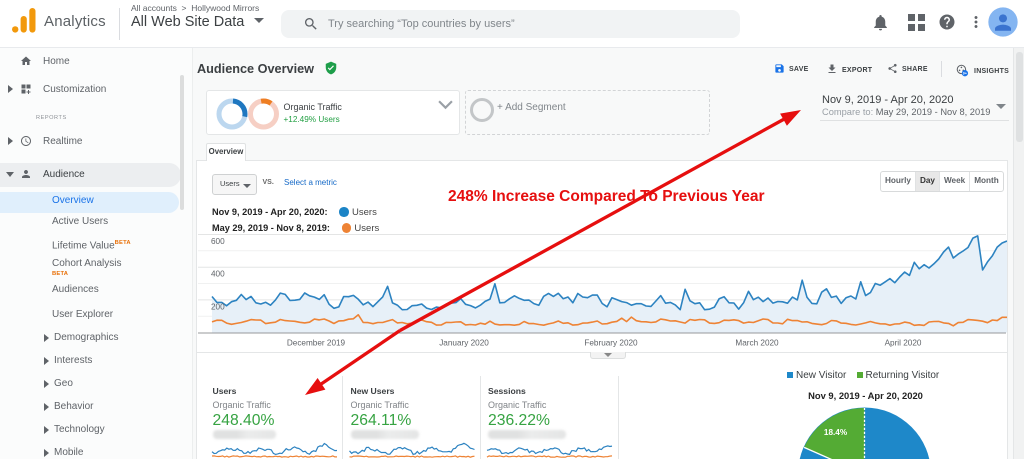 The image size is (1024, 459). What do you see at coordinates (965, 73) in the screenshot?
I see `svg-text: 9+` at bounding box center [965, 73].